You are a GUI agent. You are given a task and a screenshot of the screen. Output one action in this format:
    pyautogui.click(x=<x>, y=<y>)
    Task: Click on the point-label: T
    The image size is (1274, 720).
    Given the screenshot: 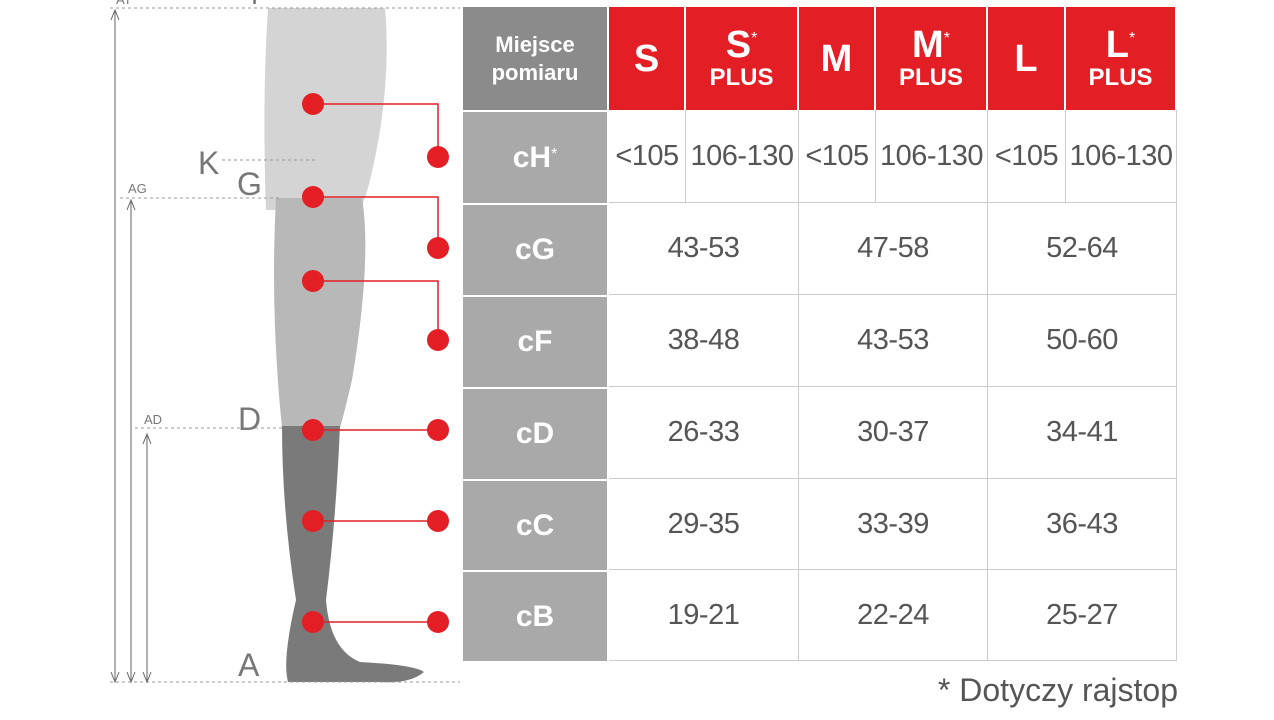 What is the action you would take?
    pyautogui.click(x=254, y=5)
    